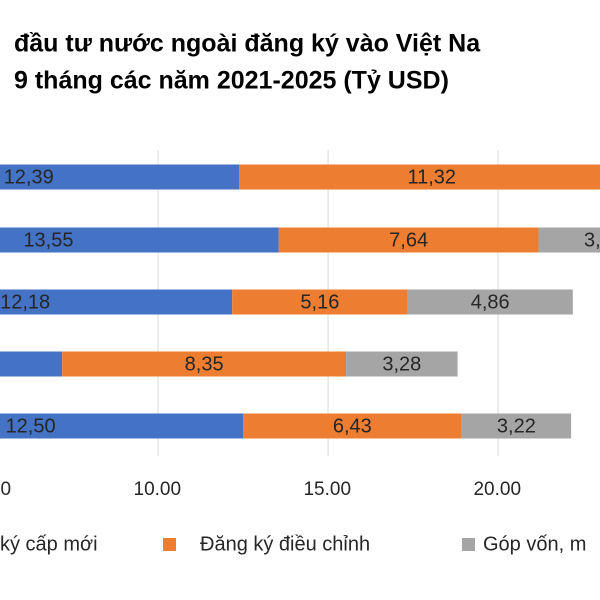 Image resolution: width=600 pixels, height=600 pixels. Describe the element at coordinates (29, 177) in the screenshot. I see `value-label: 12,39` at that location.